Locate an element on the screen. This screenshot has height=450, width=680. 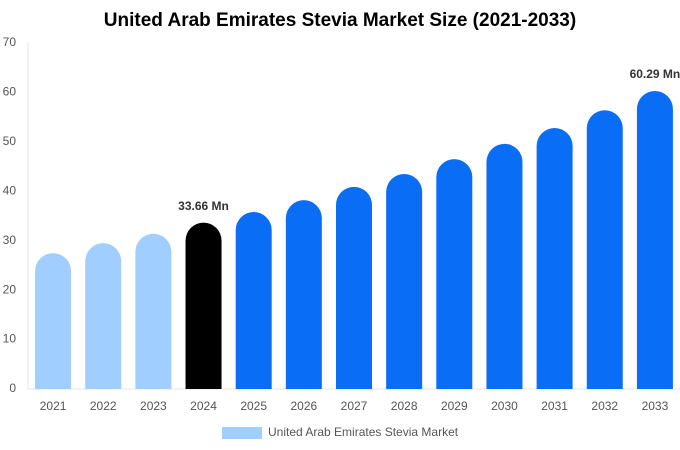
x-tick-label: 2029 is located at coordinates (454, 406).